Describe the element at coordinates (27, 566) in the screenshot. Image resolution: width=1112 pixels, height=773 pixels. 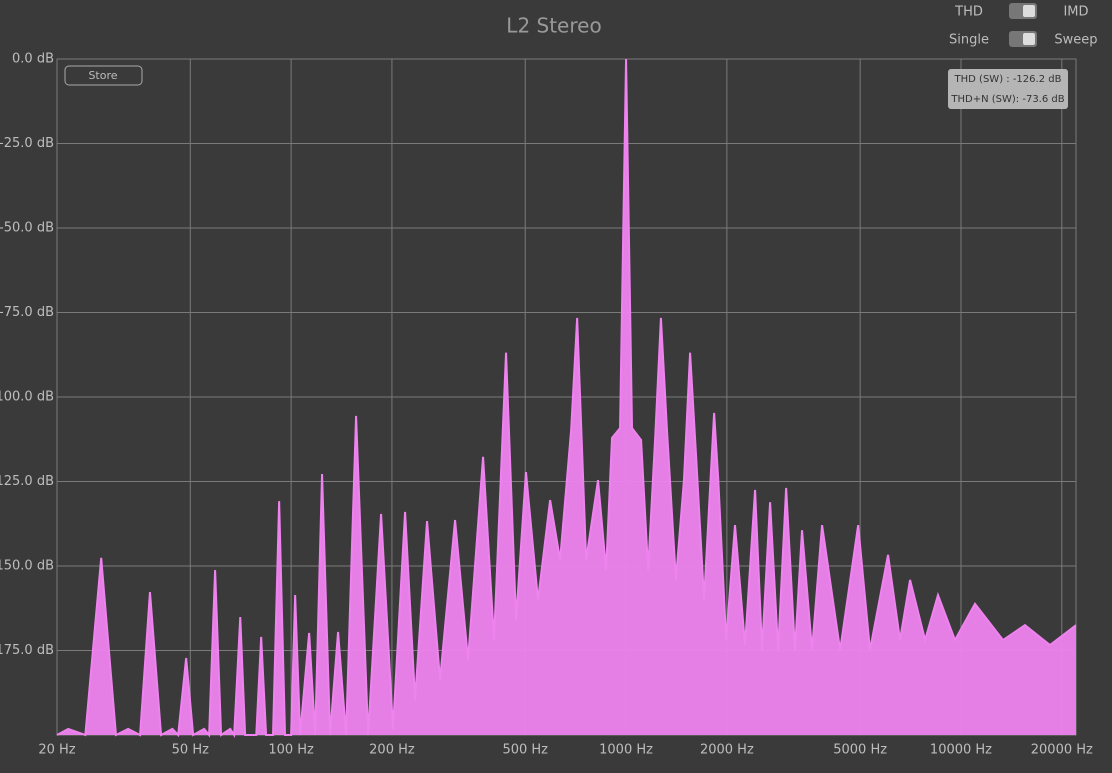
I see `y-tick-label: -150.0 dB` at that location.